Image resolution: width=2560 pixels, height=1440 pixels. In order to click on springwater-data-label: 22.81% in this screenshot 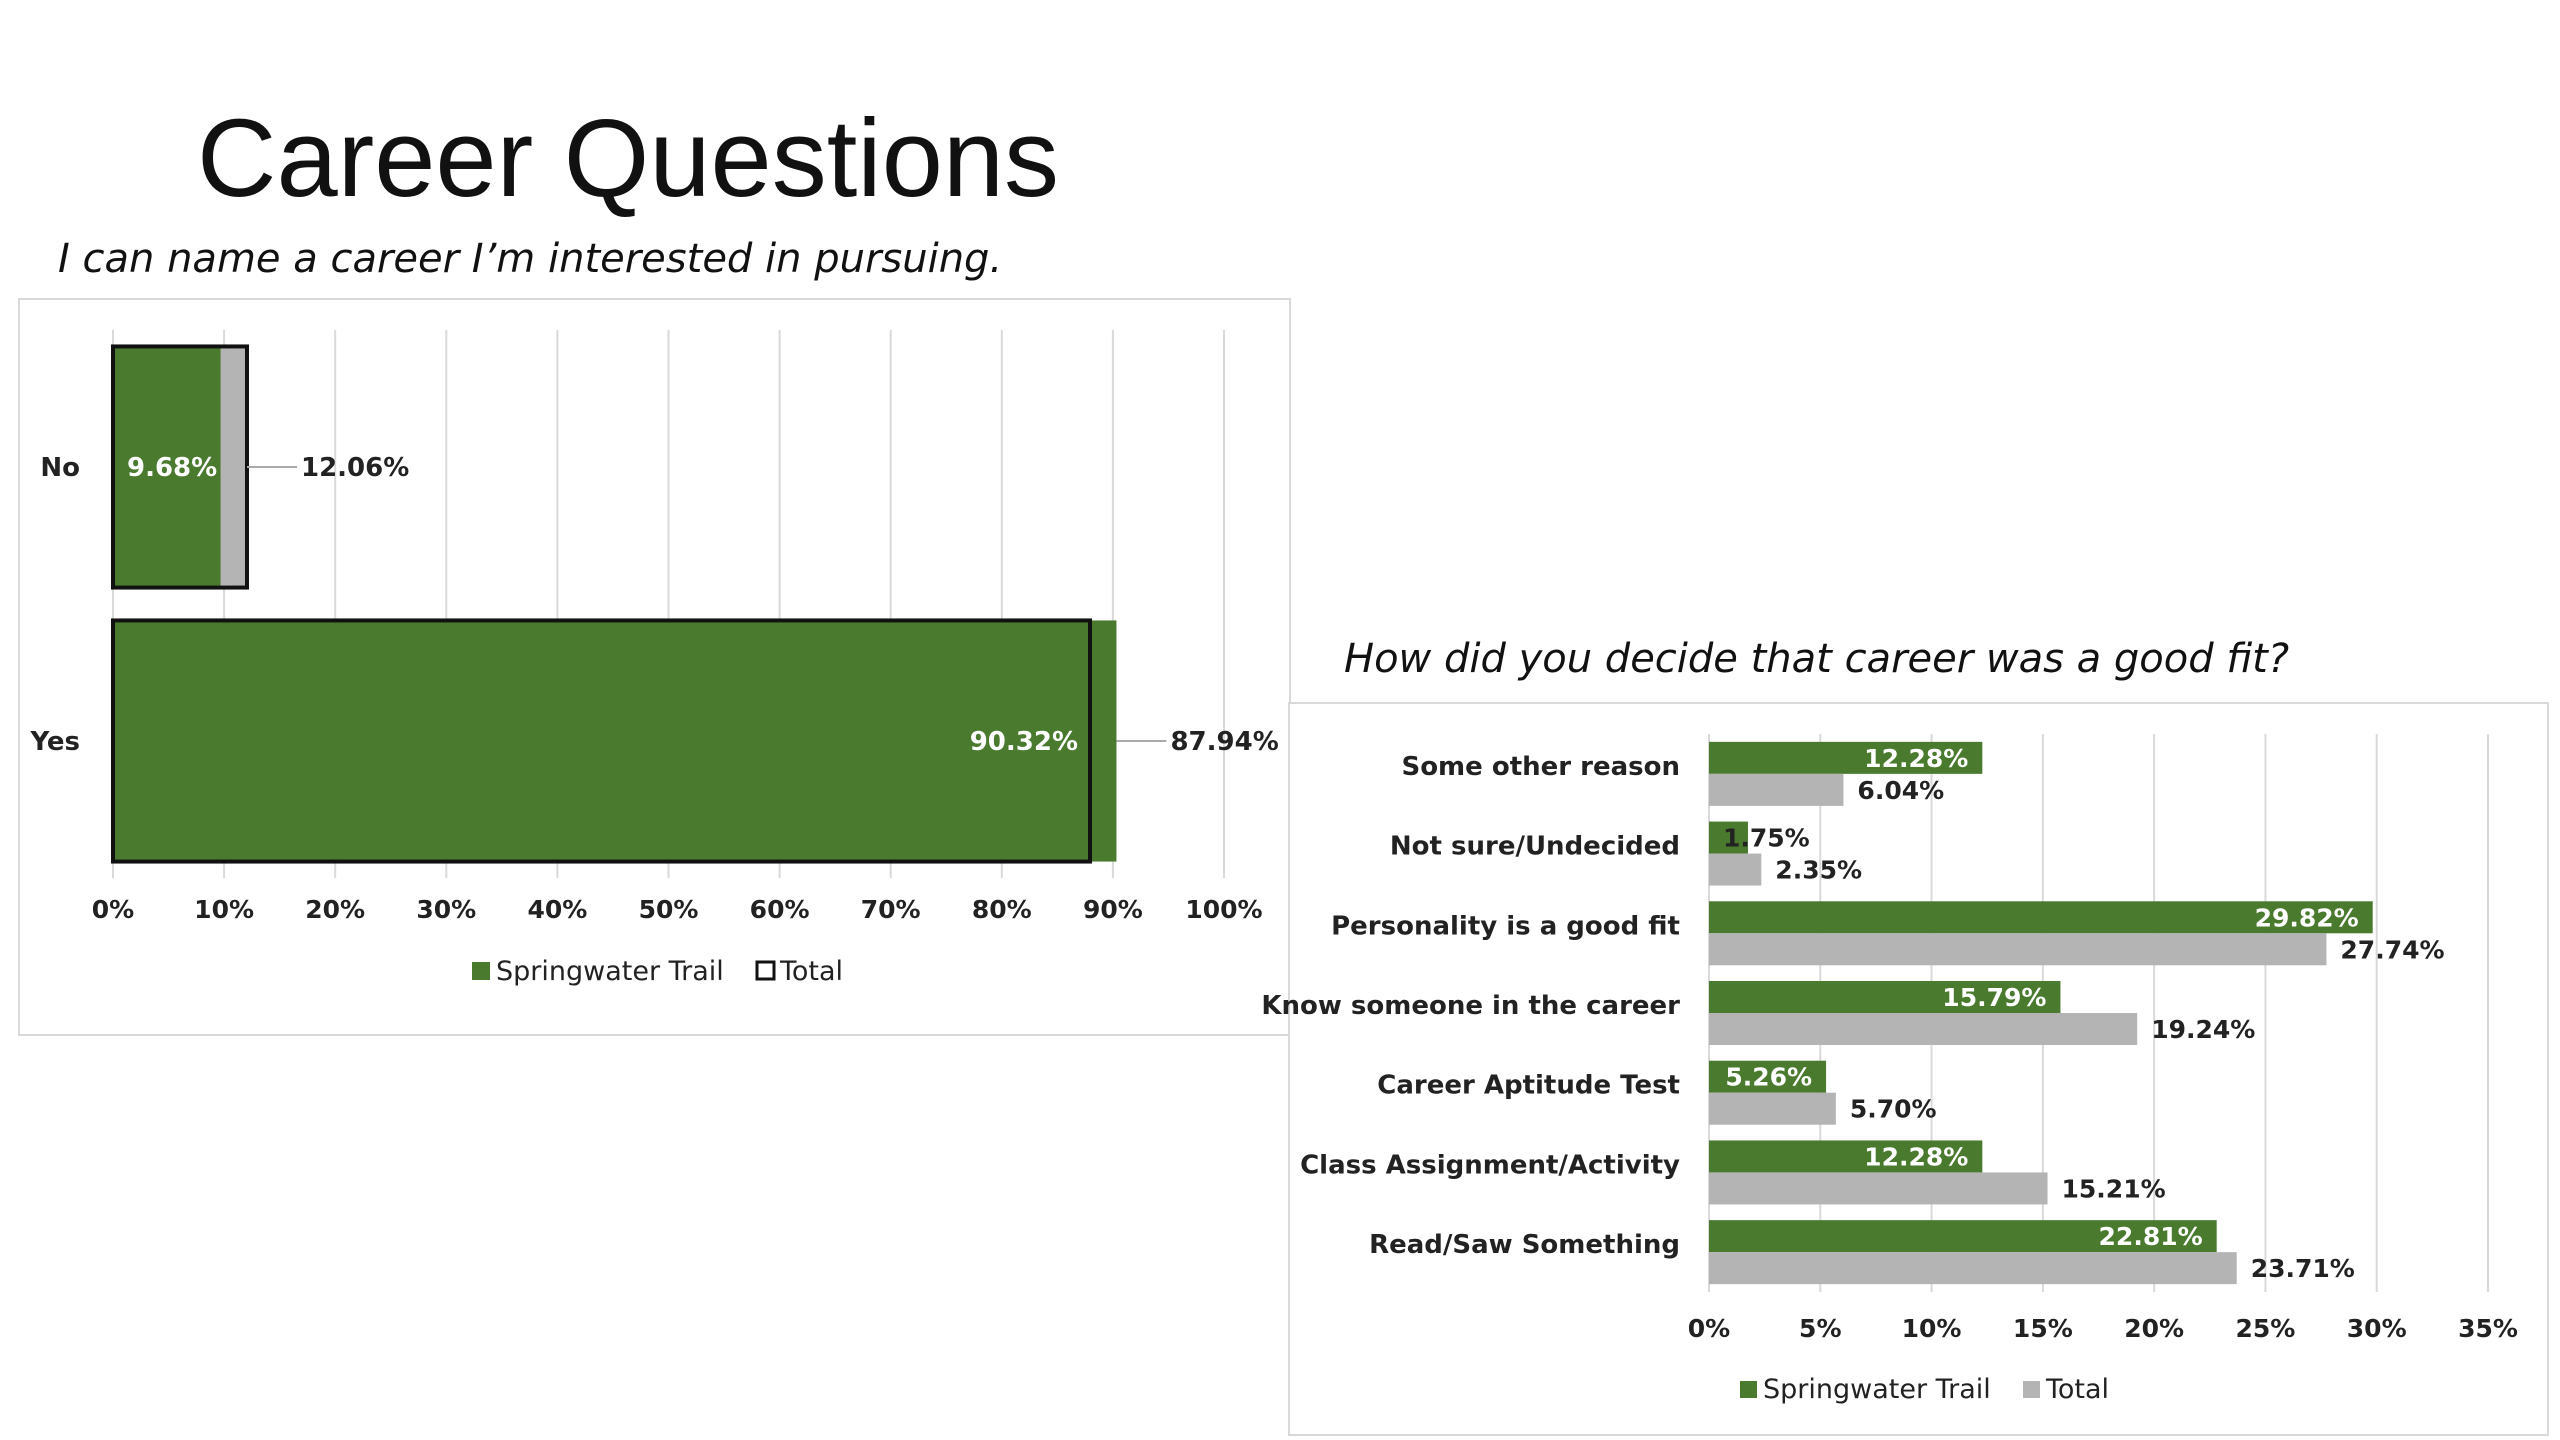, I will do `click(2151, 1236)`.